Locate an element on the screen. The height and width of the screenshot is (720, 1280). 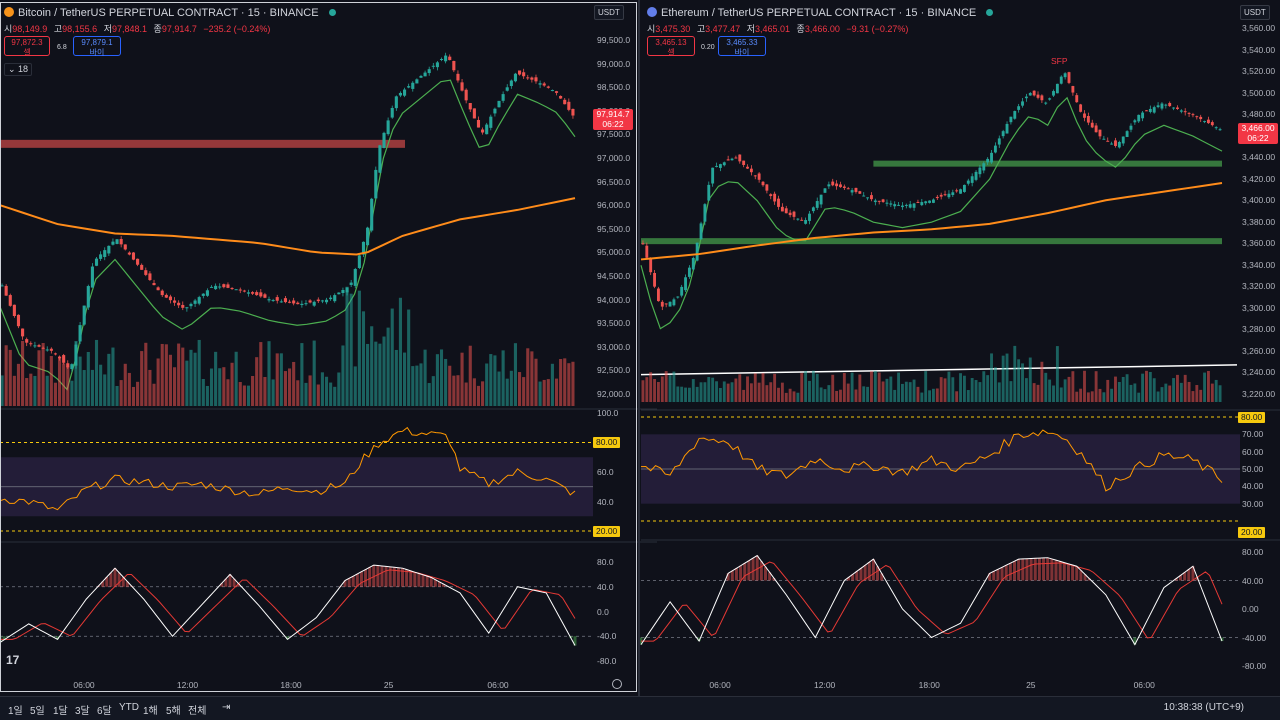
btc-sell-button: 97,872.3 셀 is located at coordinates (27, 46).